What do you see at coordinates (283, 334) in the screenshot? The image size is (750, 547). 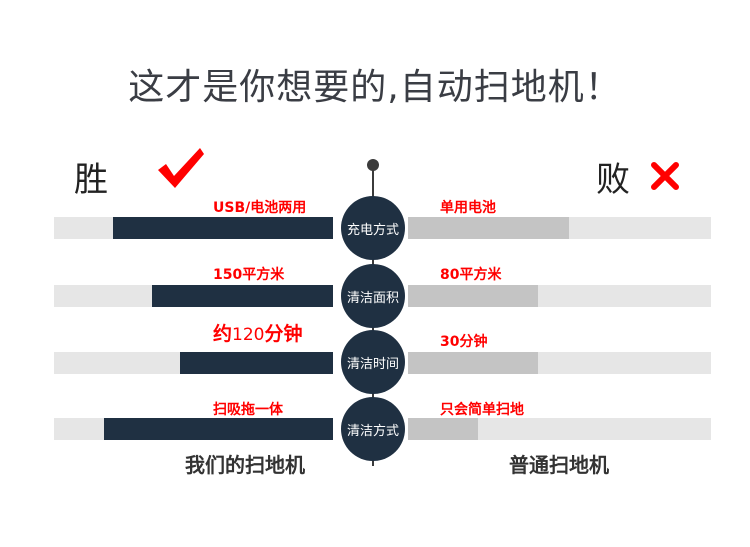 I see `ours-value-suffix: 分钟` at bounding box center [283, 334].